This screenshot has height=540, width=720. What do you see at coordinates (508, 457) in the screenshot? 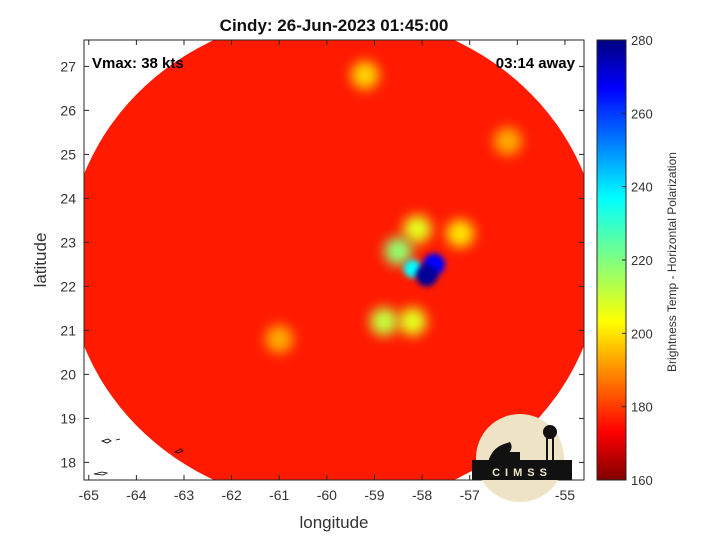
I see `logo-building` at bounding box center [508, 457].